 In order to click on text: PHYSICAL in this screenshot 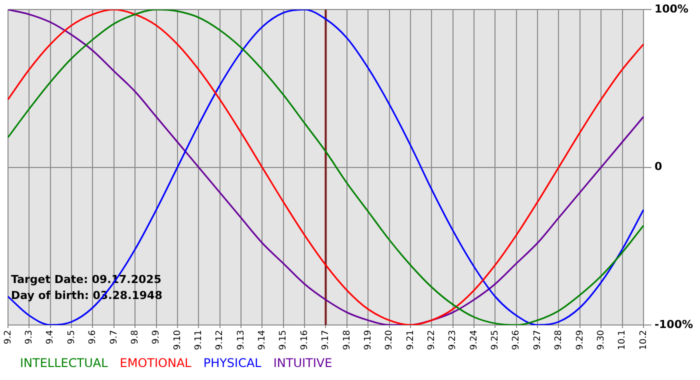, I will do `click(232, 363)`.